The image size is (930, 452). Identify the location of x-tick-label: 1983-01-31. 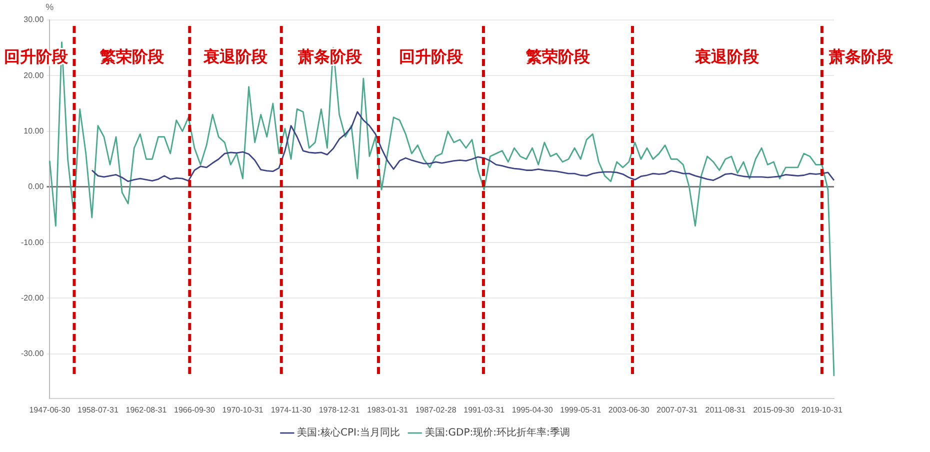
(388, 409).